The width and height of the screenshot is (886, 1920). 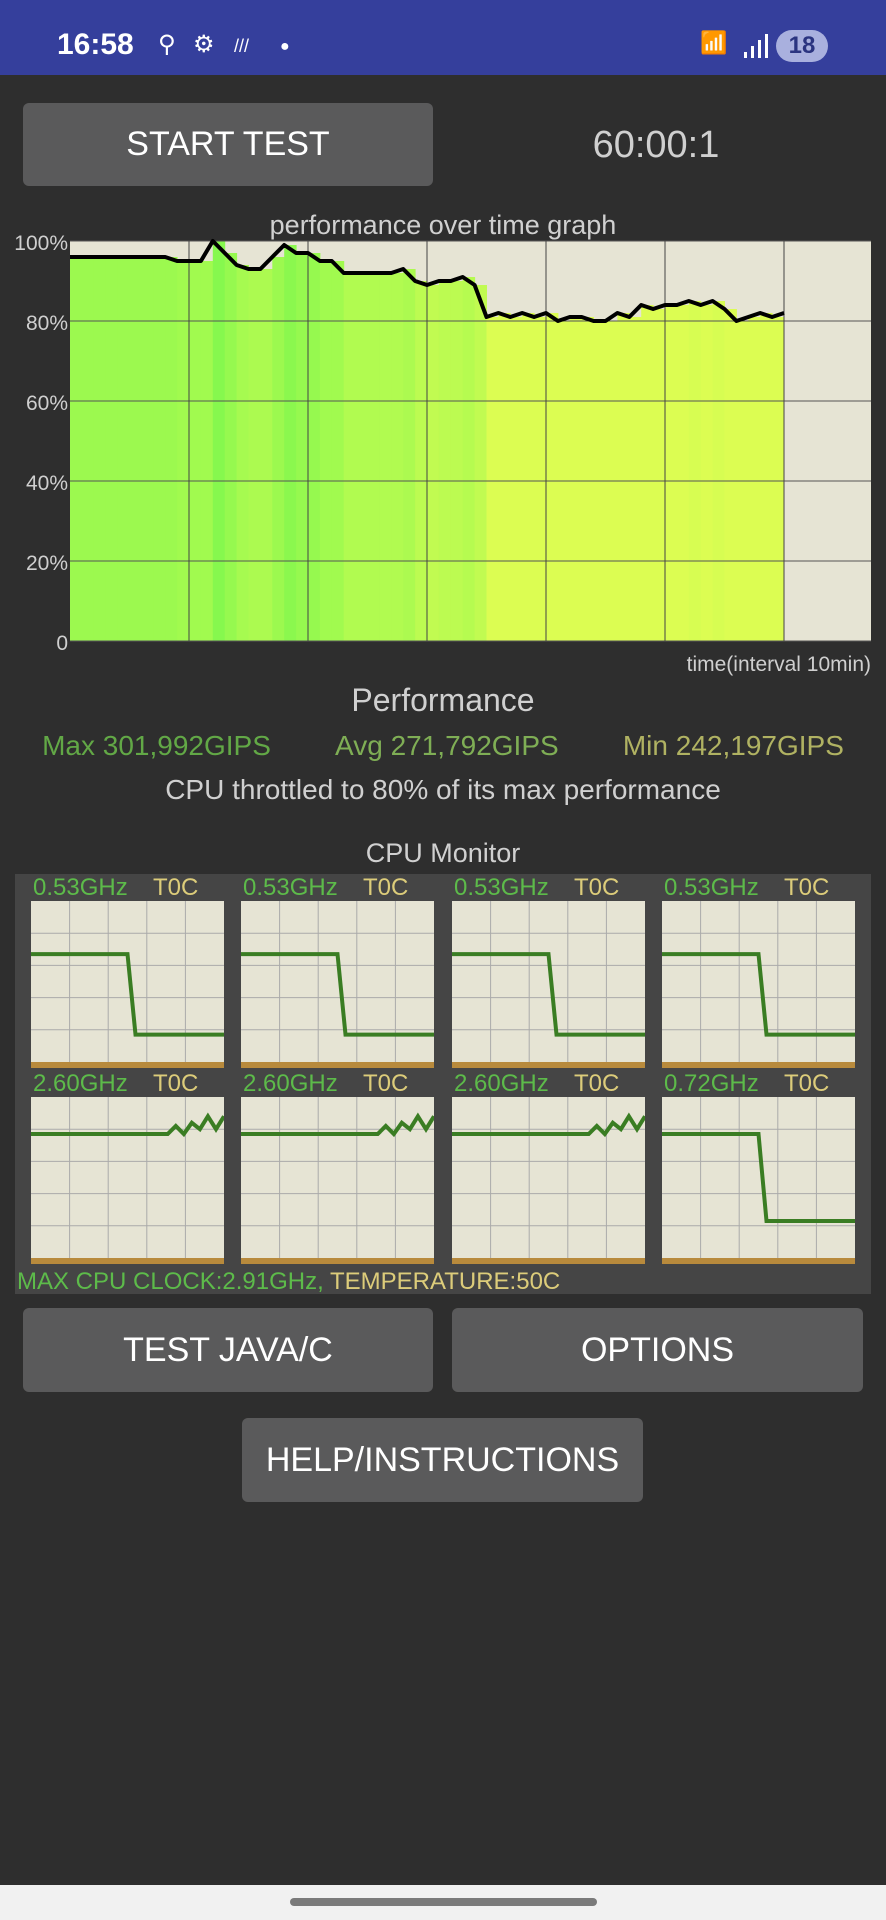 I want to click on cpu-monitor-footer: MAX CPU CLOCK:2.91GHz, TEMPERATURE:50C, so click(x=288, y=1282).